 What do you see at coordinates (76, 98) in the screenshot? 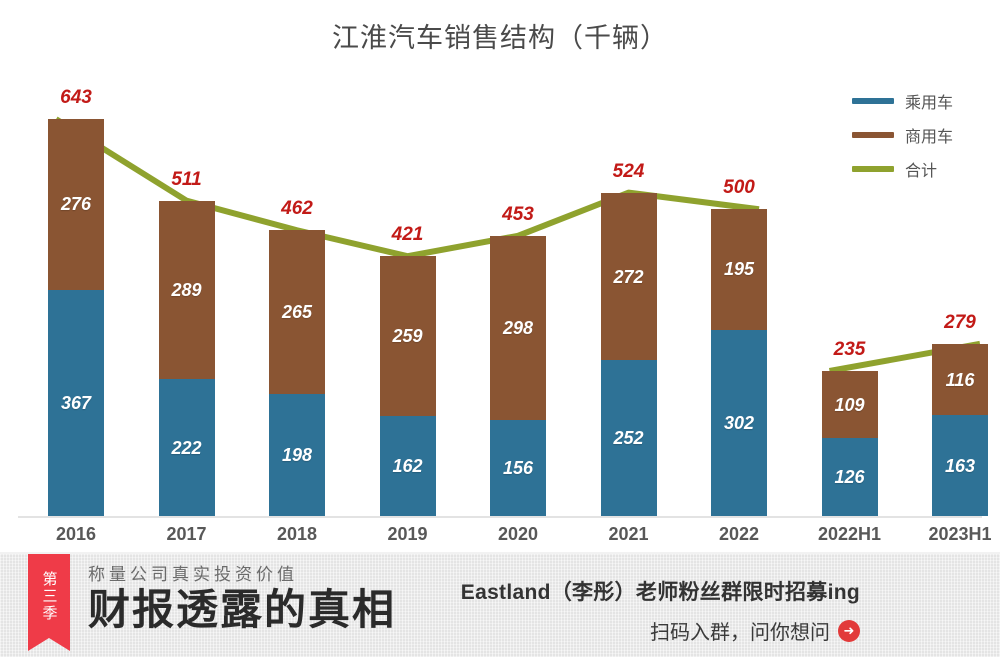
I see `total-value-label: 643` at bounding box center [76, 98].